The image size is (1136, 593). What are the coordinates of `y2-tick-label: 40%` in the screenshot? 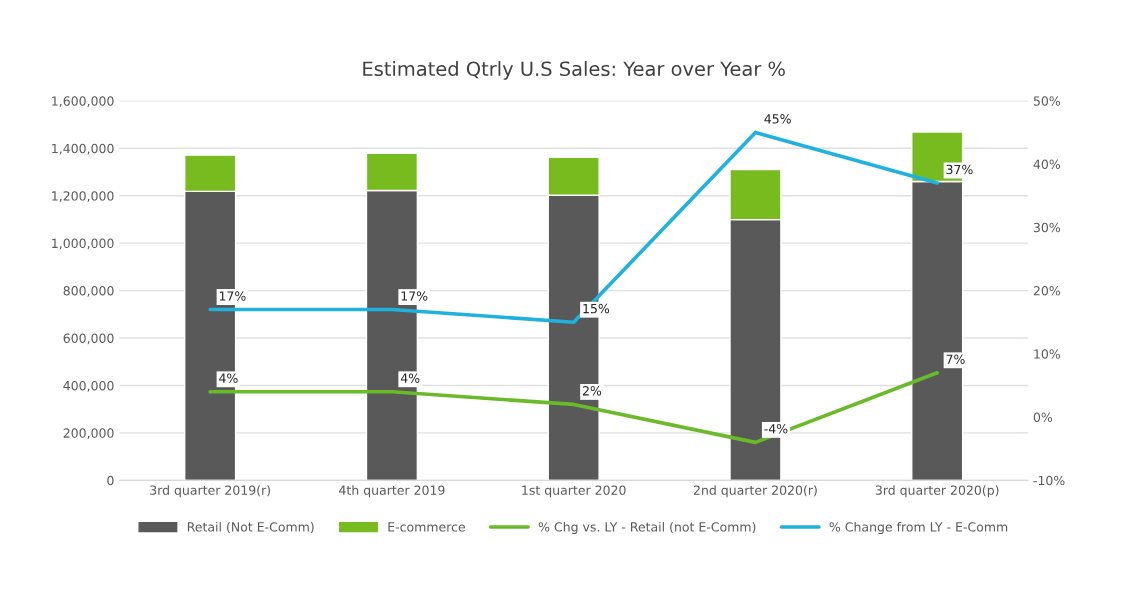 It's located at (1047, 164).